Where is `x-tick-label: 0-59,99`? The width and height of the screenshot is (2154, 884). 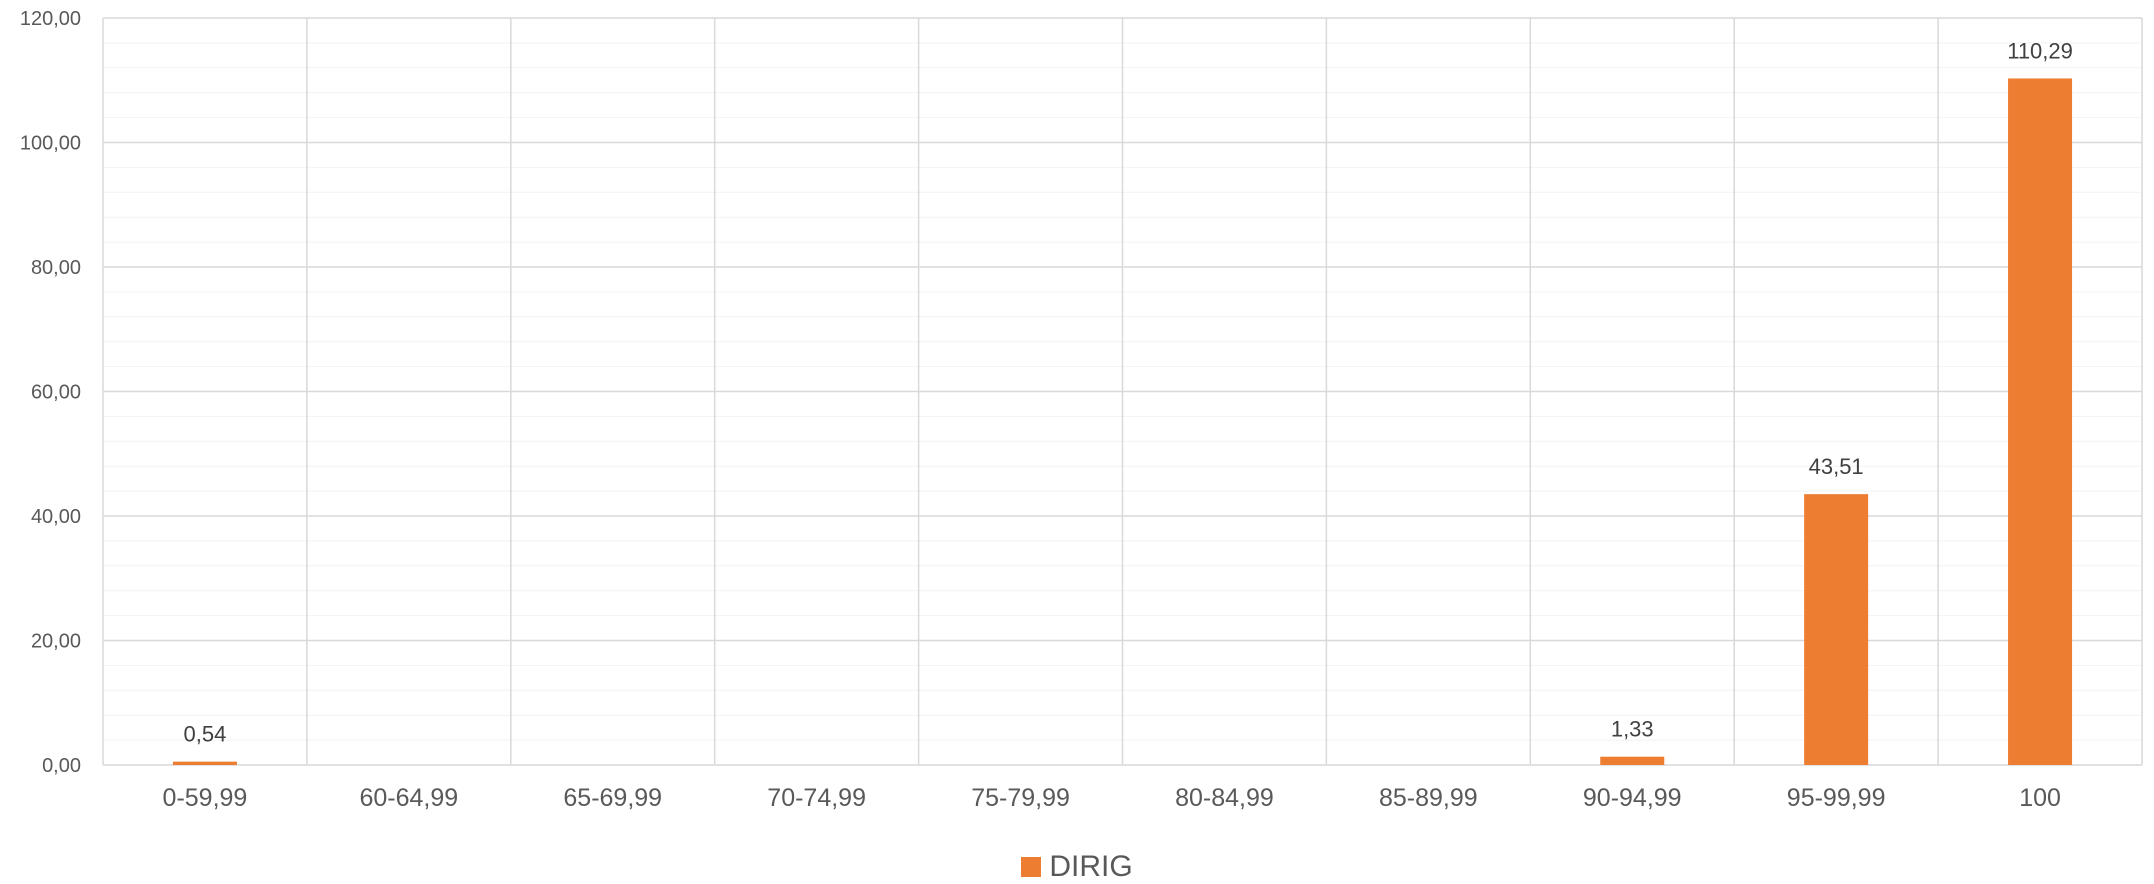 x-tick-label: 0-59,99 is located at coordinates (205, 798).